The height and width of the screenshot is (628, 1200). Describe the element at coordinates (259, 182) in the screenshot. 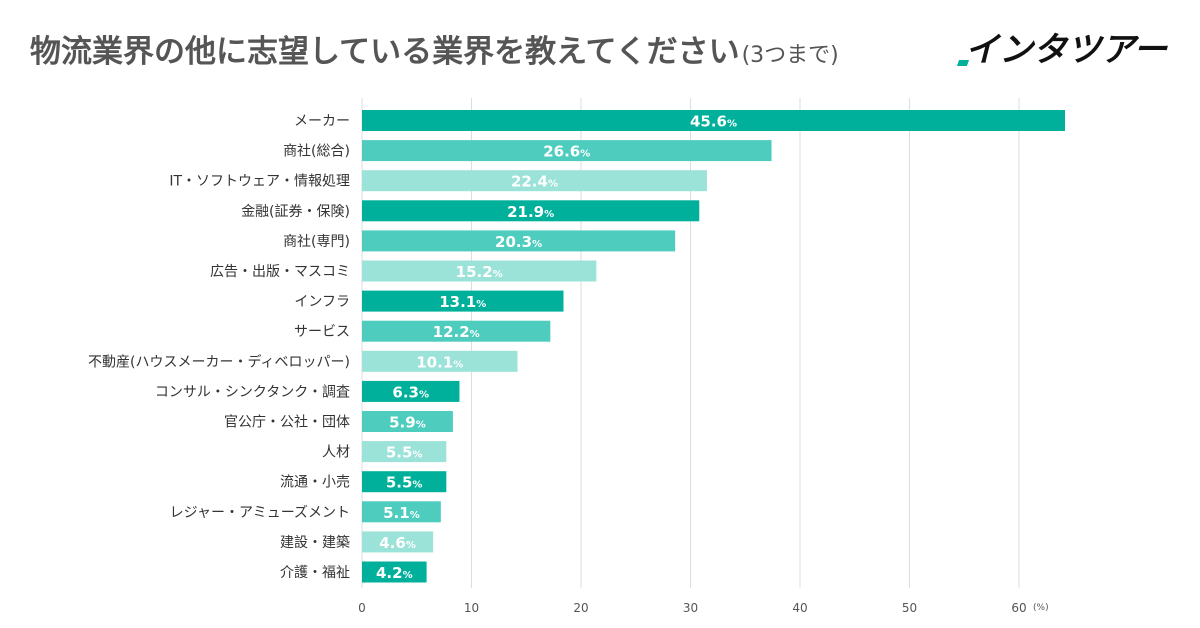

I see `category-label: IT・ソフトウェア・情報処理` at that location.